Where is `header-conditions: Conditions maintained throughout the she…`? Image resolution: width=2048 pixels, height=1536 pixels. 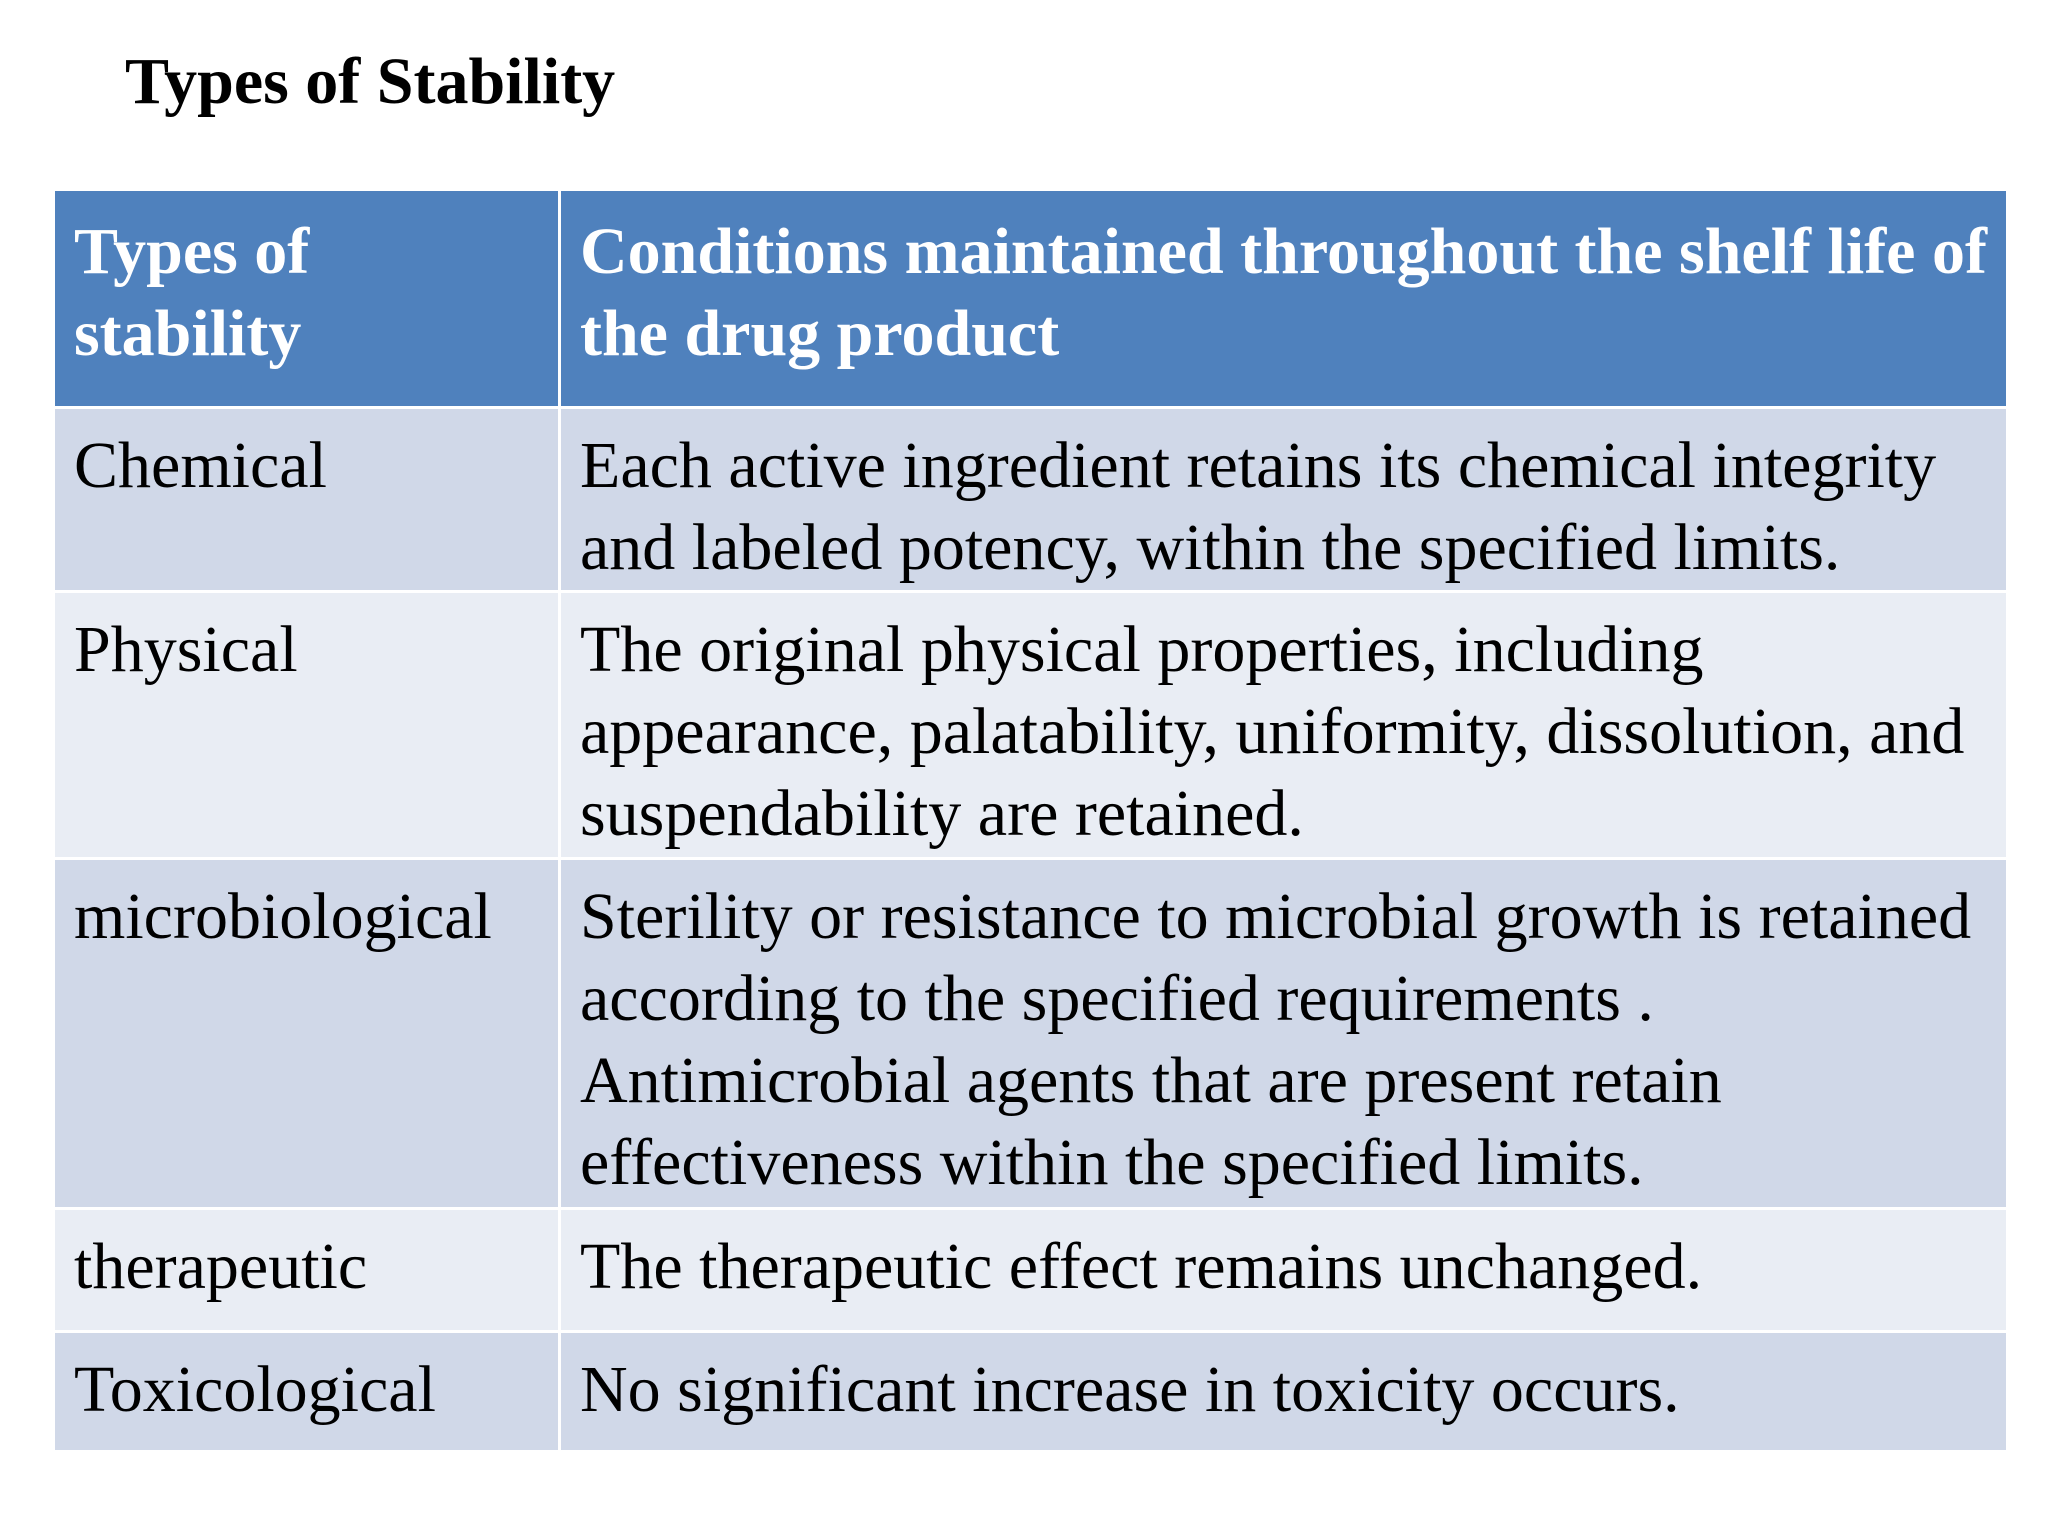 header-conditions: Conditions maintained throughout the she… is located at coordinates (1283, 298).